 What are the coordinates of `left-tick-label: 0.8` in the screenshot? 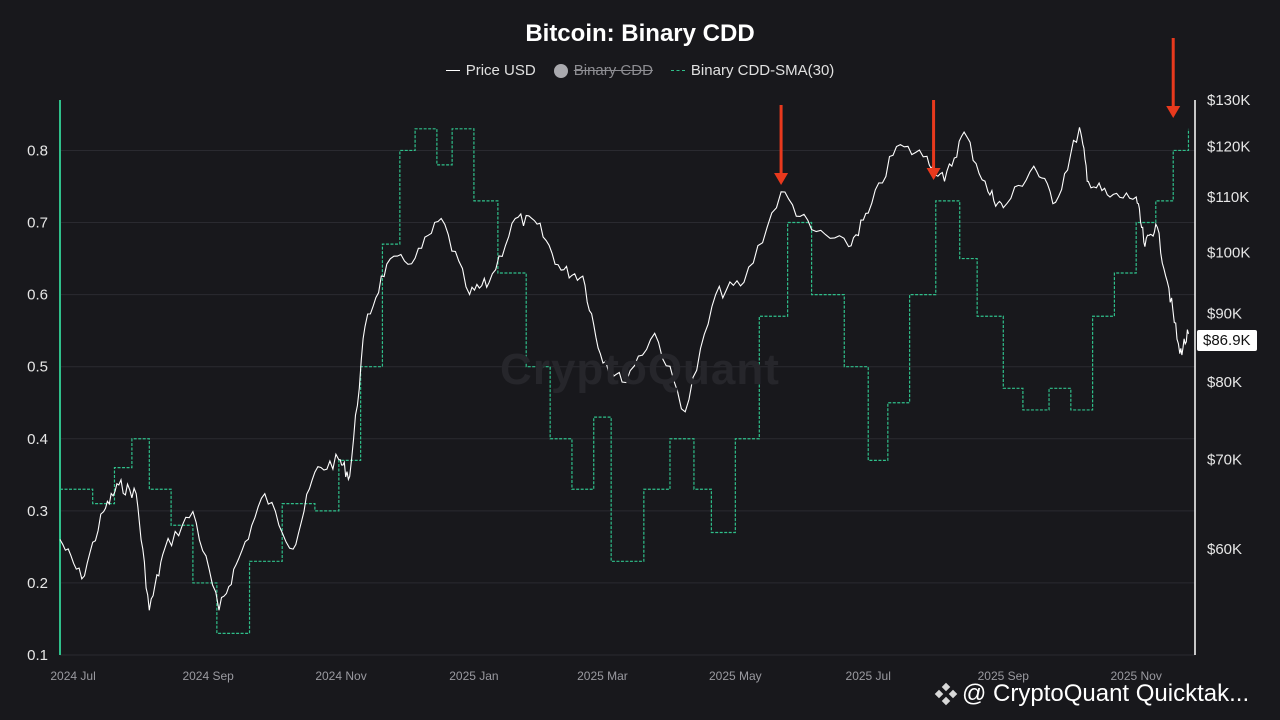 It's located at (37, 150).